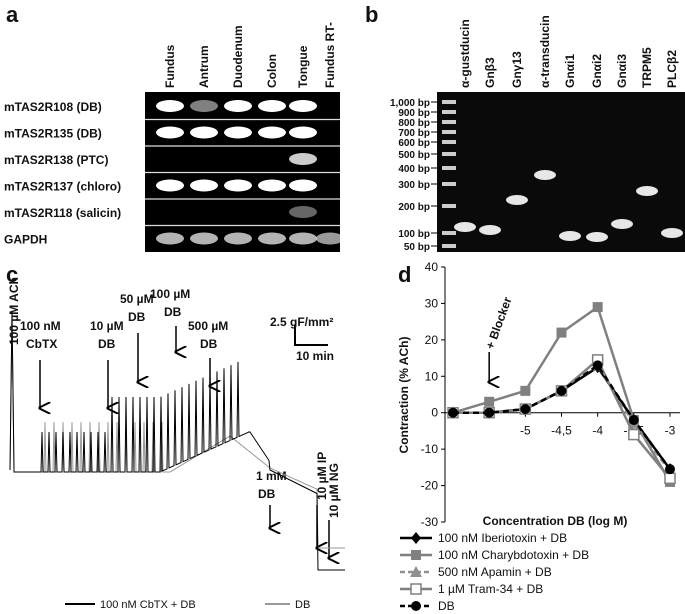 This screenshot has height=614, width=685. Describe the element at coordinates (238, 56) in the screenshot. I see `column-label: Duodenum` at that location.